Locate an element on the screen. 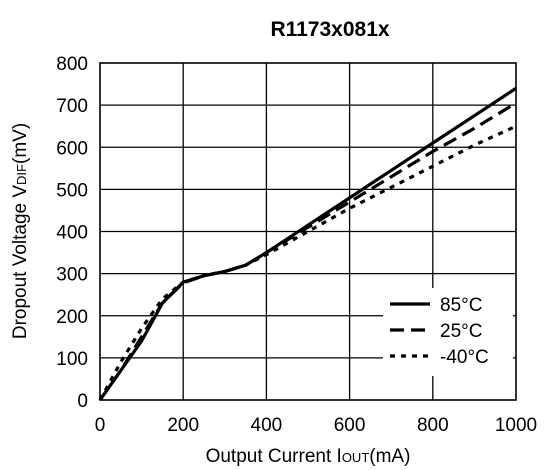 The image size is (545, 470). x-axis-label: Output Current IOUT(mA) is located at coordinates (308, 456).